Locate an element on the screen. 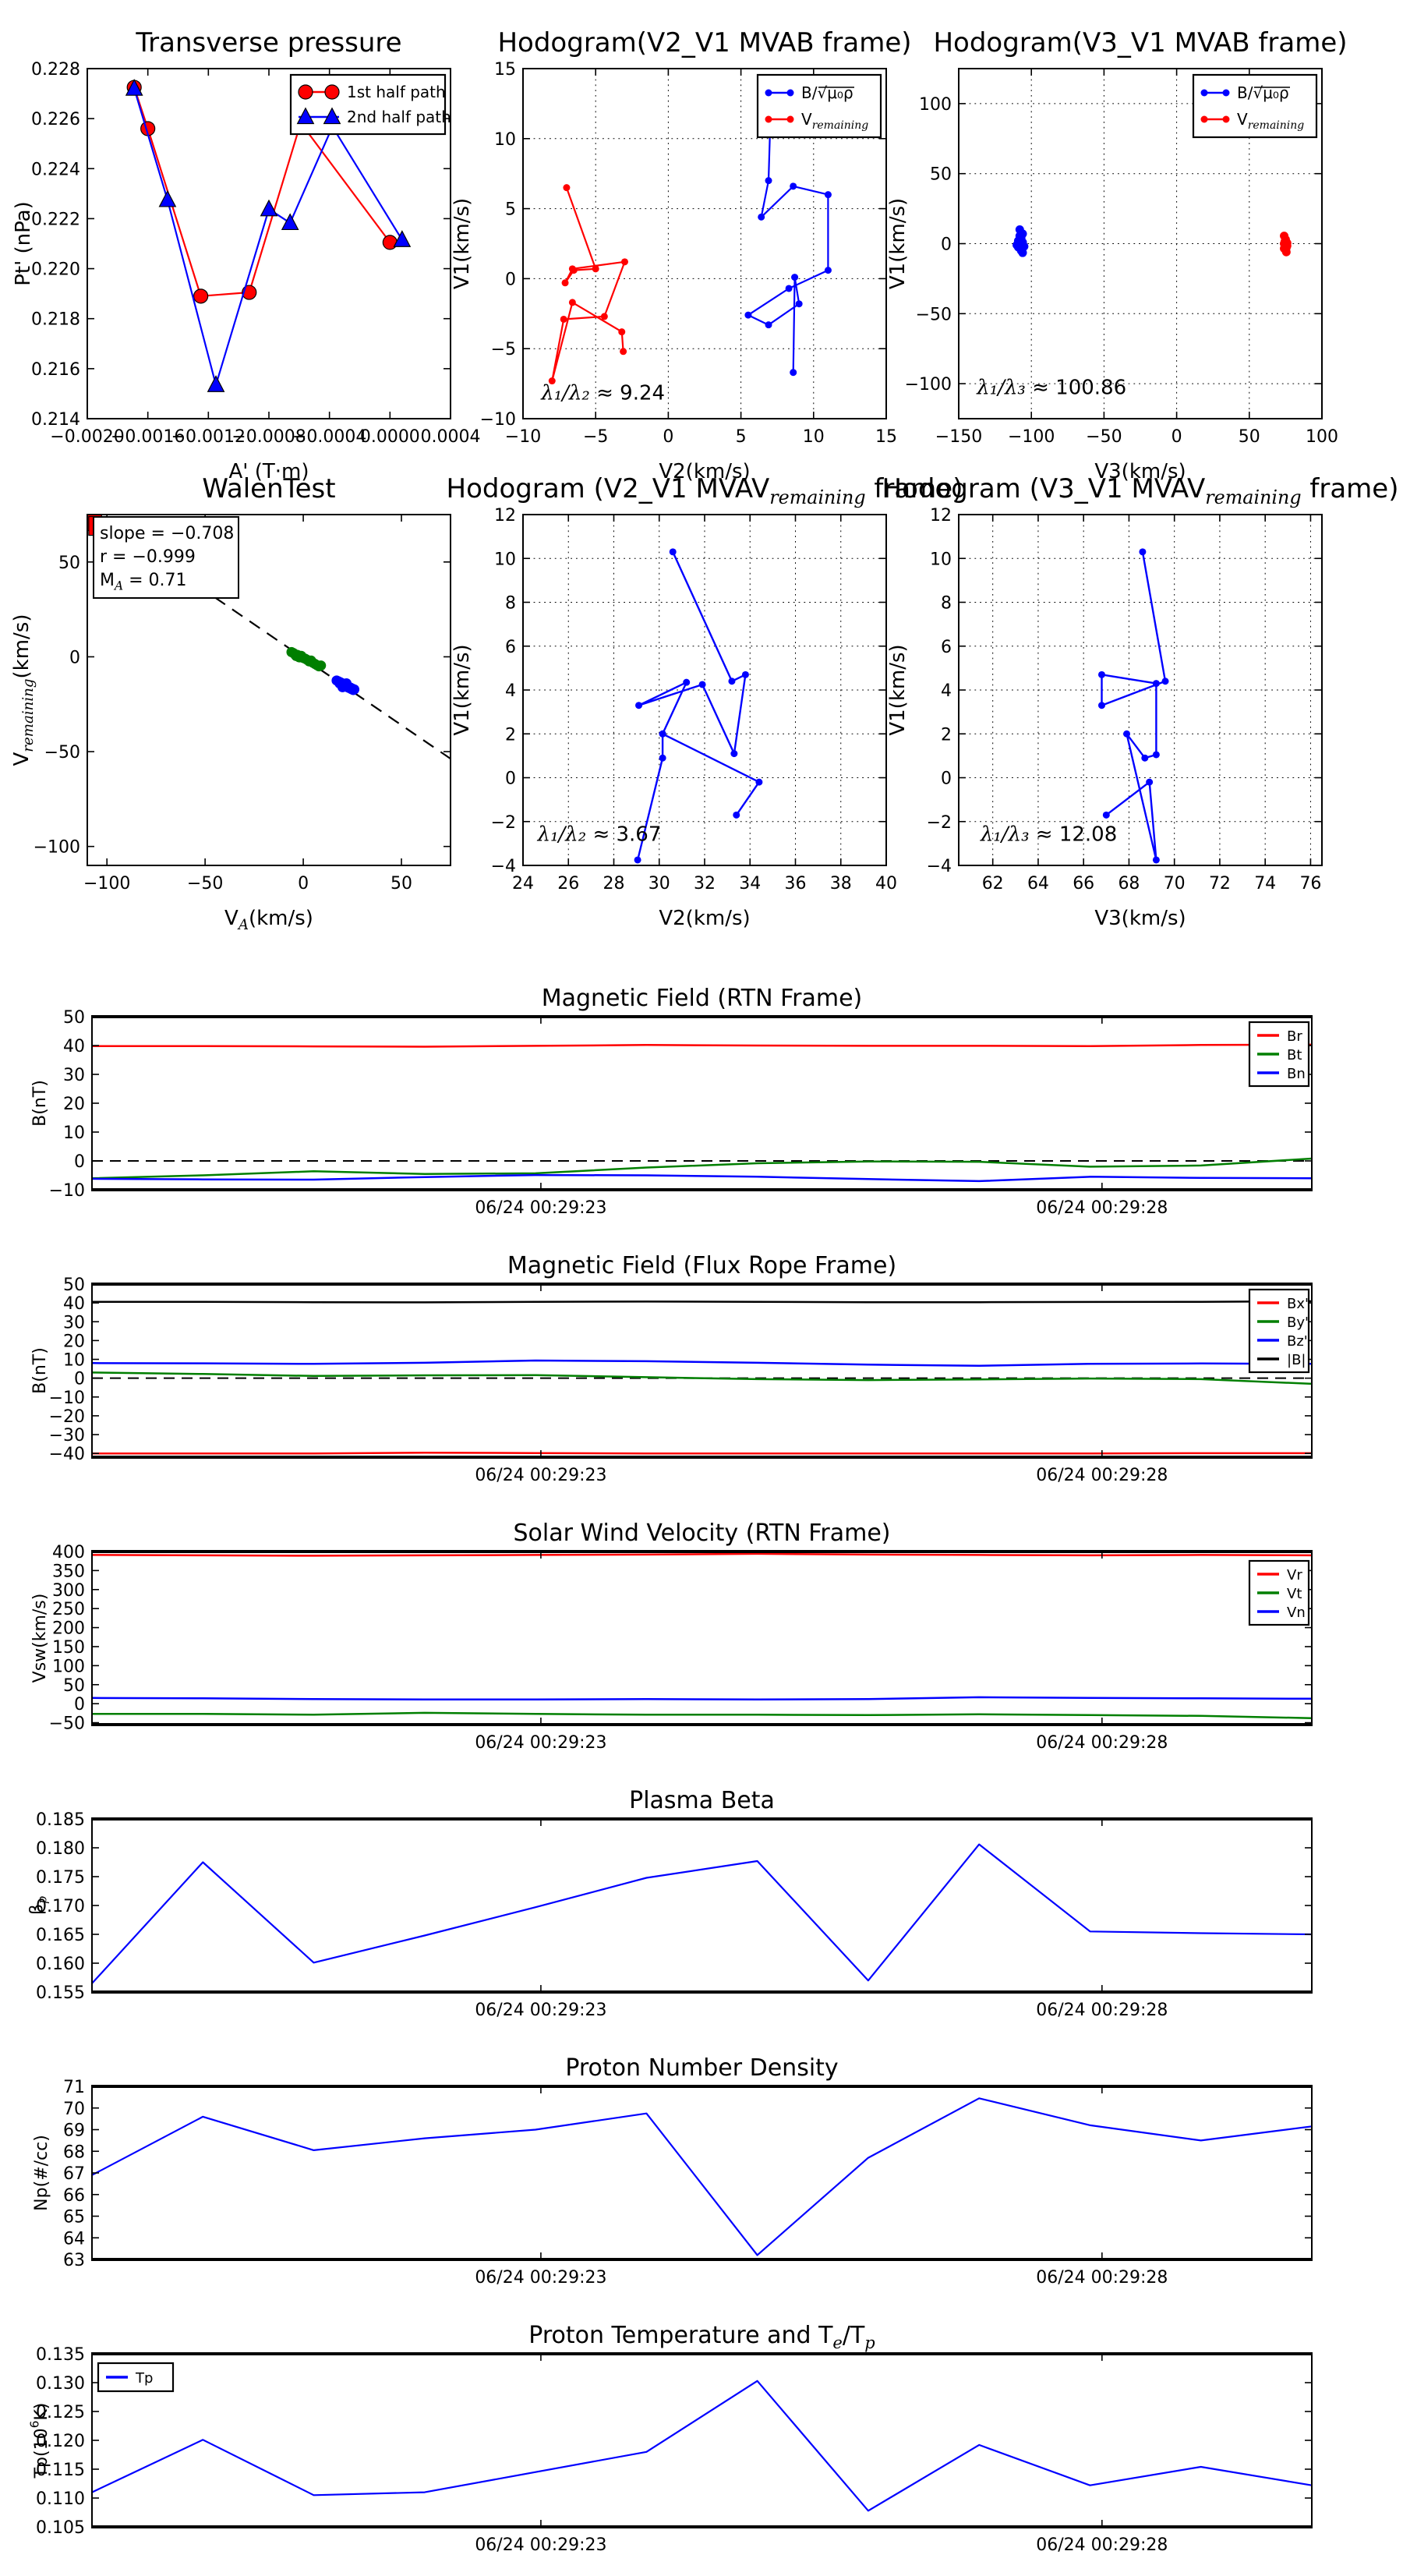  panel-title: Magnetic Field (RTN Frame) is located at coordinates (702, 998).